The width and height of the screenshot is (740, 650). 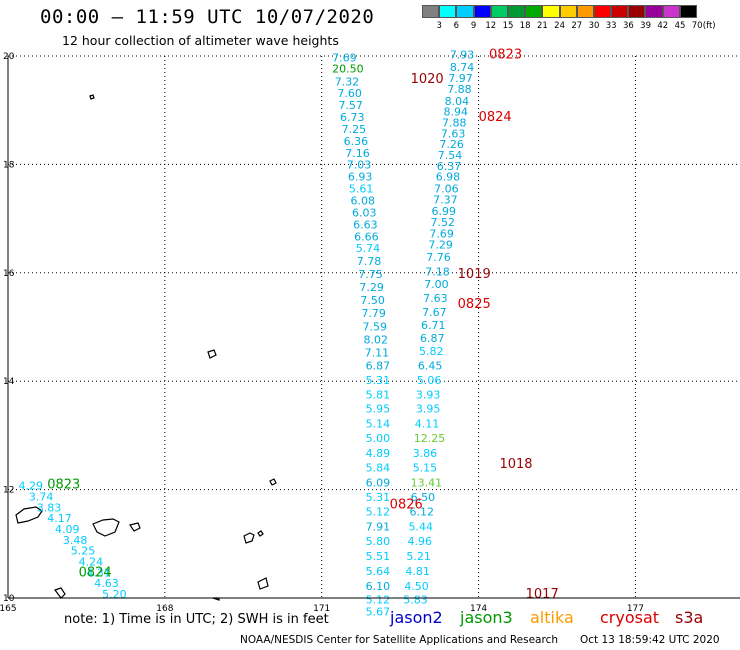 I want to click on track-time-label: 1018, so click(x=515, y=464).